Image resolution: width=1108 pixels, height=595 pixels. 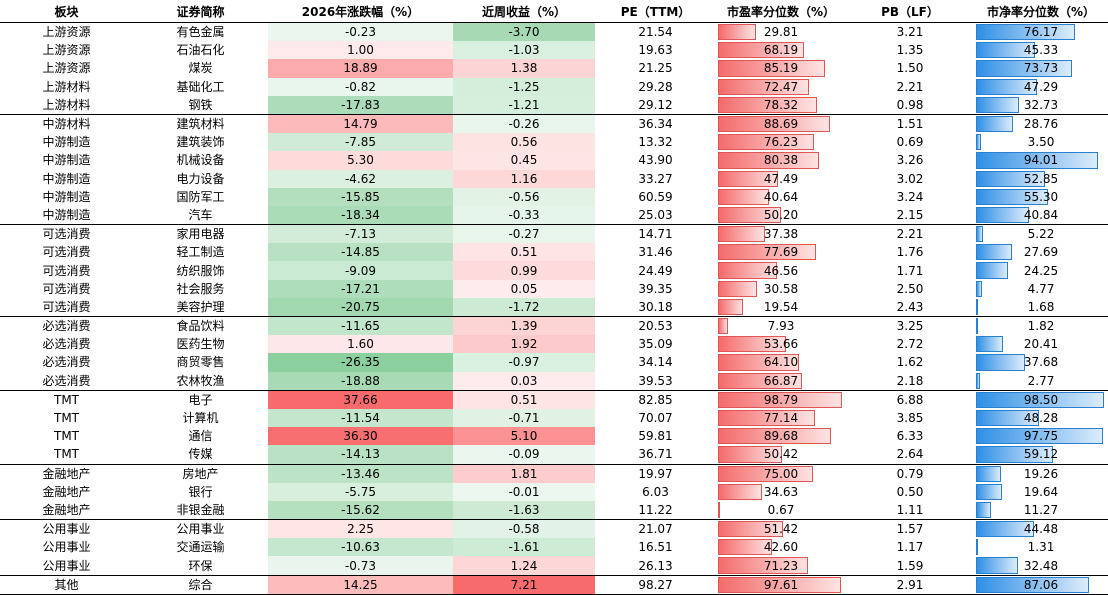 I want to click on cell-pb-percentile-value: 32.73, so click(x=1041, y=104).